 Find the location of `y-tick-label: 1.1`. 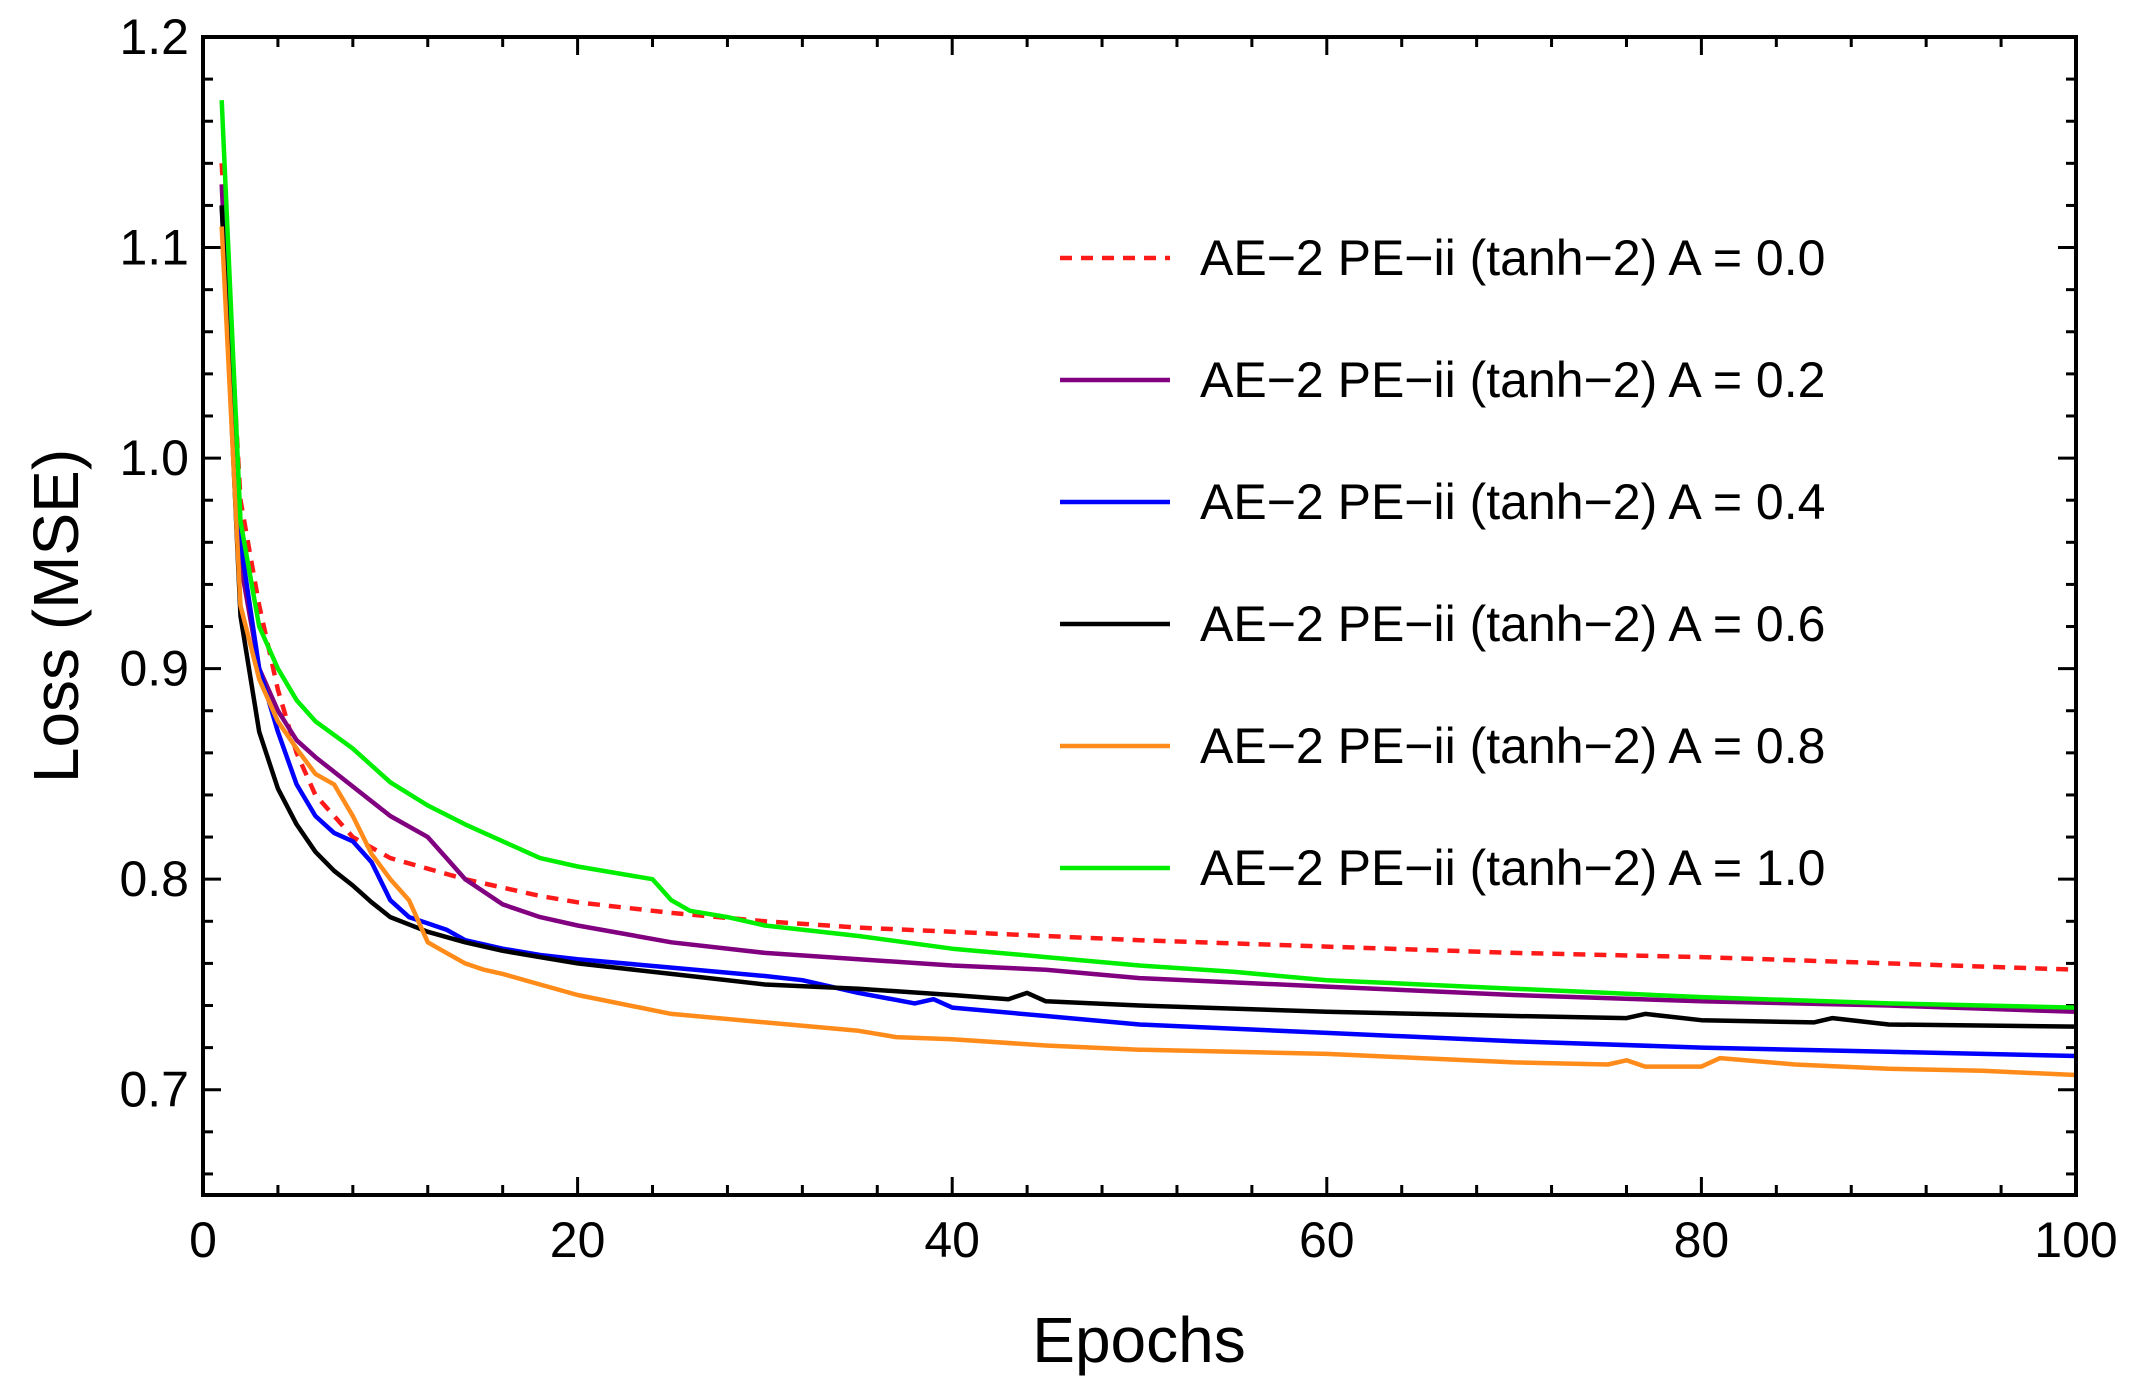

y-tick-label: 1.1 is located at coordinates (154, 248).